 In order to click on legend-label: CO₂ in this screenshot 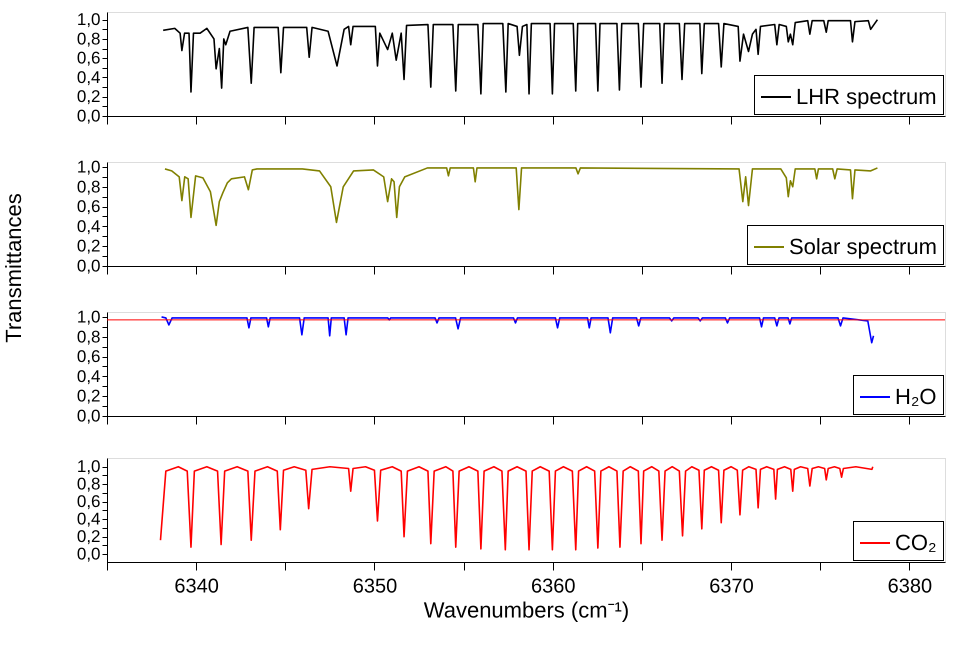, I will do `click(916, 542)`.